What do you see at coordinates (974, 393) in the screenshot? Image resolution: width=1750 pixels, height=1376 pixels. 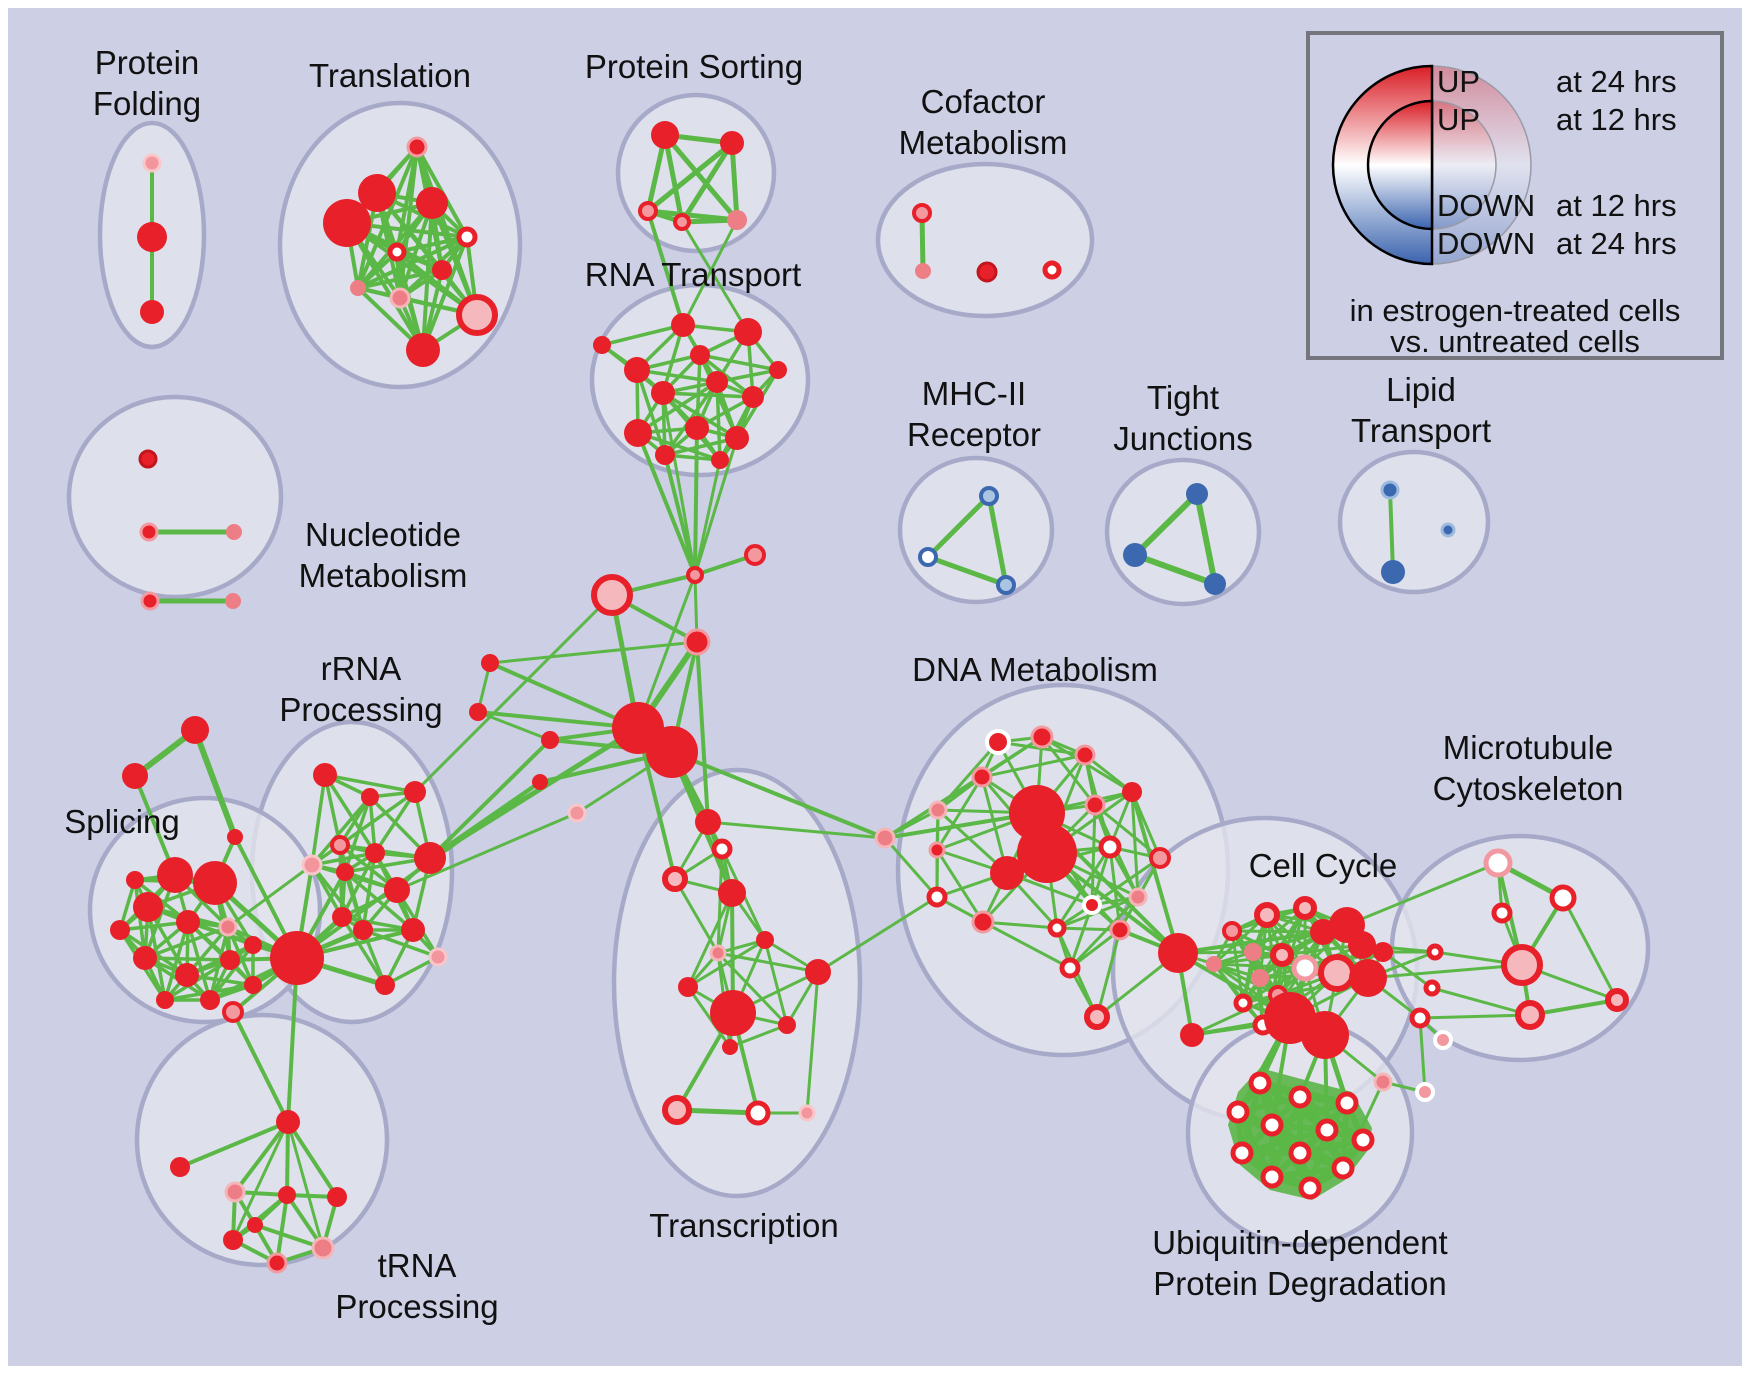 I see `cluster-label-line: MHC-II` at bounding box center [974, 393].